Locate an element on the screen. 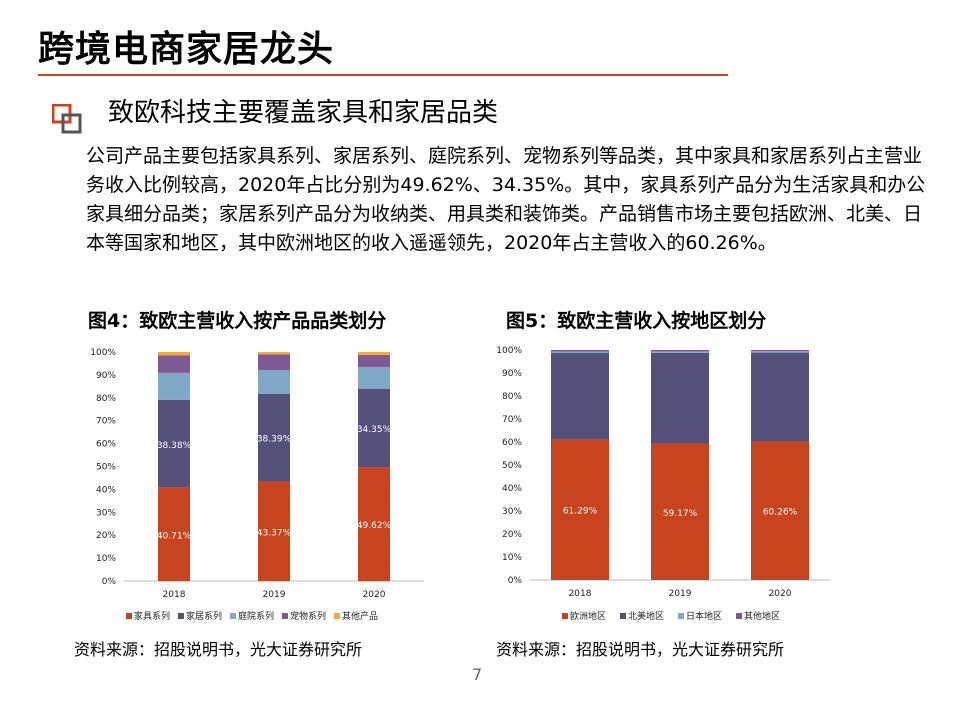 The width and height of the screenshot is (959, 719). data-label: 38.39% is located at coordinates (274, 440).